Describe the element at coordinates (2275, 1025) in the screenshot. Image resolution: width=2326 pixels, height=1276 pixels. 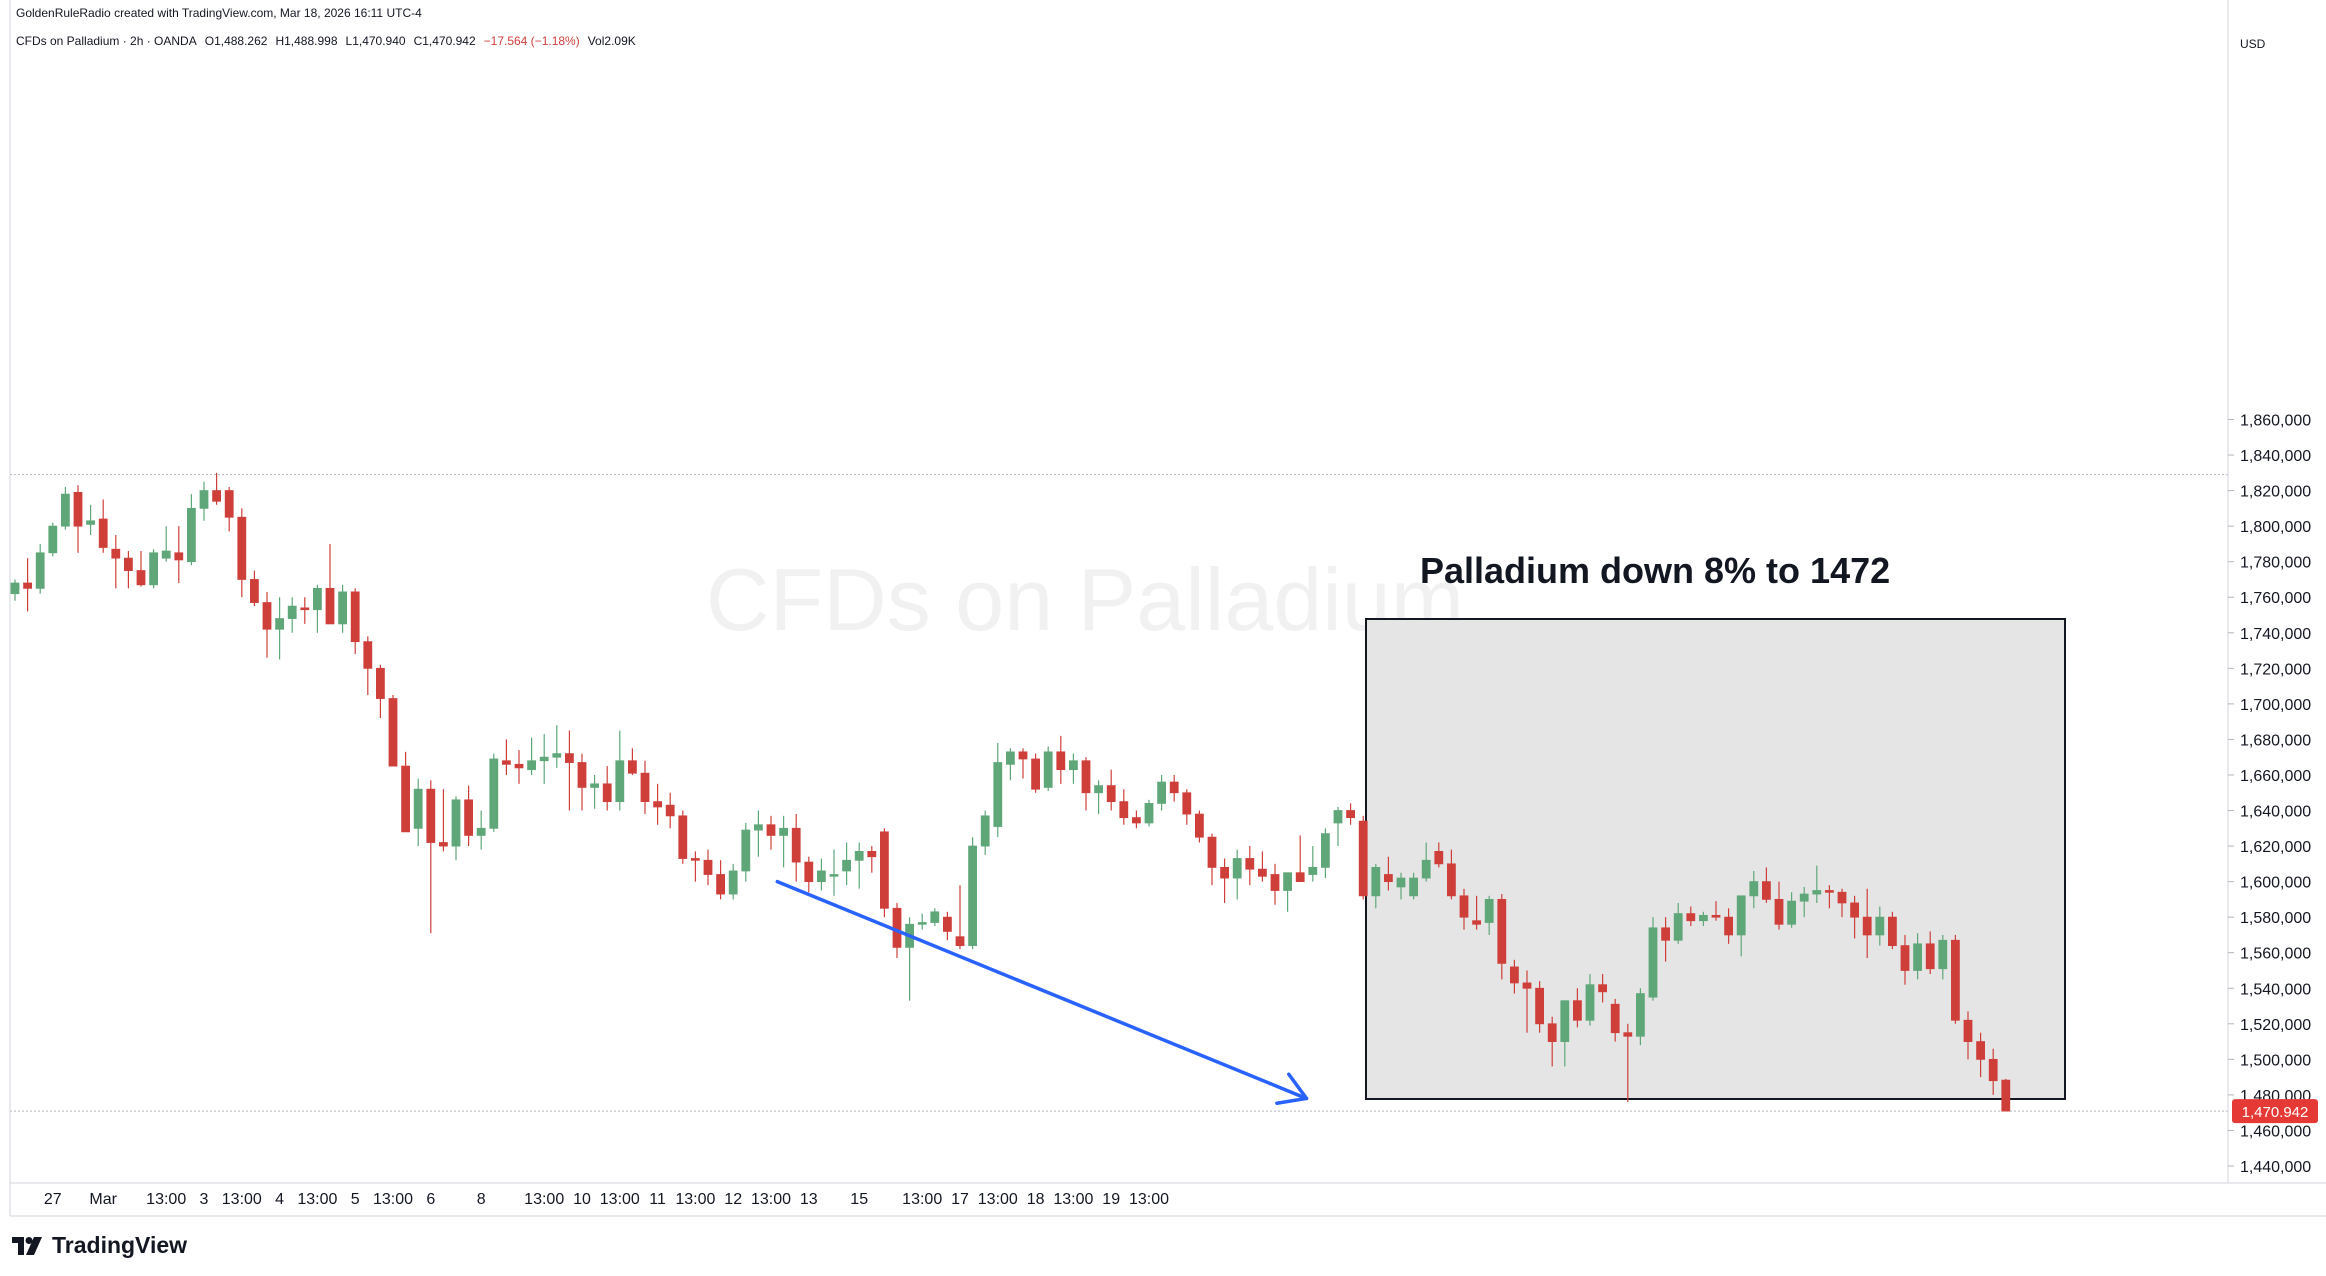
I see `price-tick-label: 1,520,000` at that location.